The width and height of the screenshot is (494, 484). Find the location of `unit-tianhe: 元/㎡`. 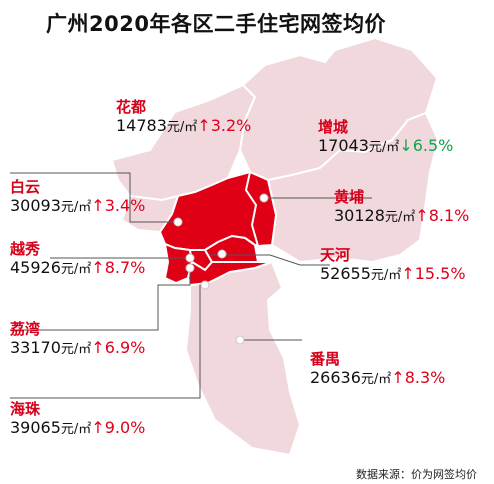

unit-tianhe: 元/㎡ is located at coordinates (386, 275).